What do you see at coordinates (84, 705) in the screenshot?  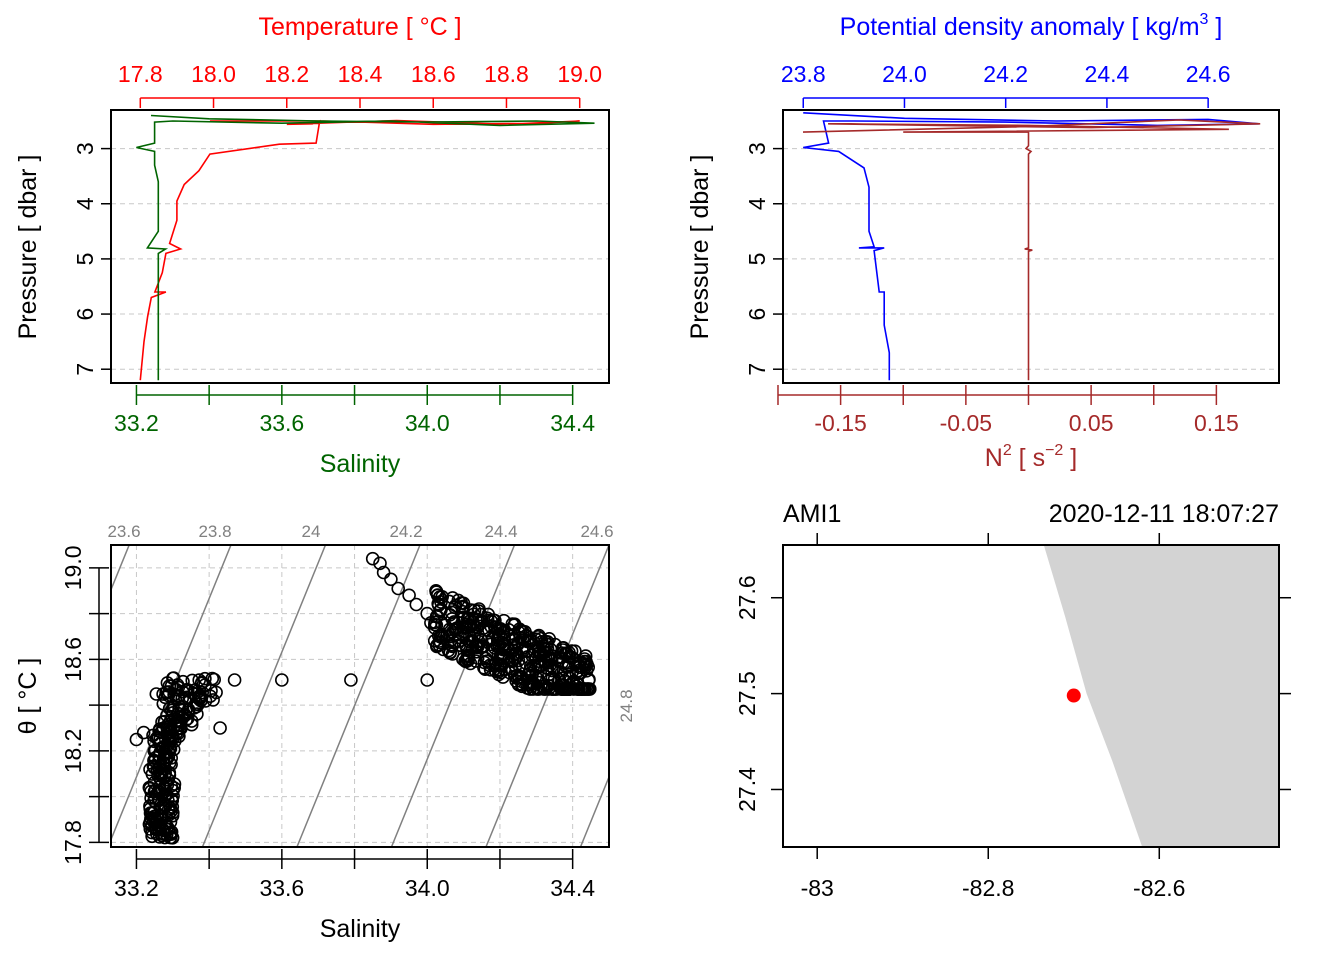 I see `p3-left-axis: 17.8 18.2 18.6 19.0` at bounding box center [84, 705].